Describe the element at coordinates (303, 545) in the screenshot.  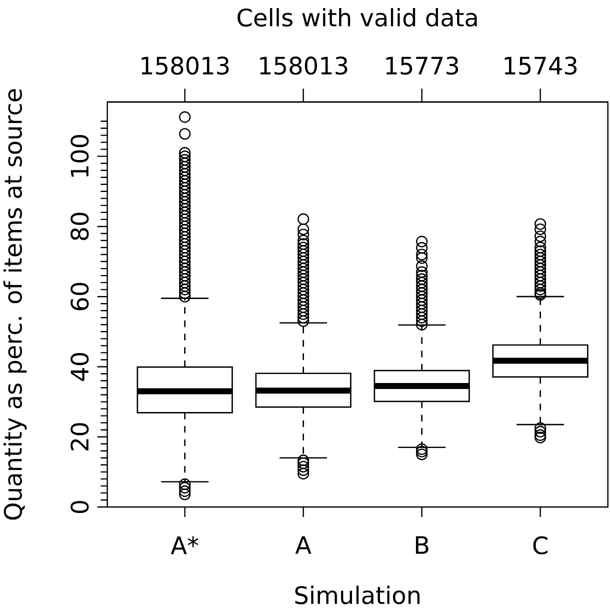
I see `x-tick-label: A` at that location.